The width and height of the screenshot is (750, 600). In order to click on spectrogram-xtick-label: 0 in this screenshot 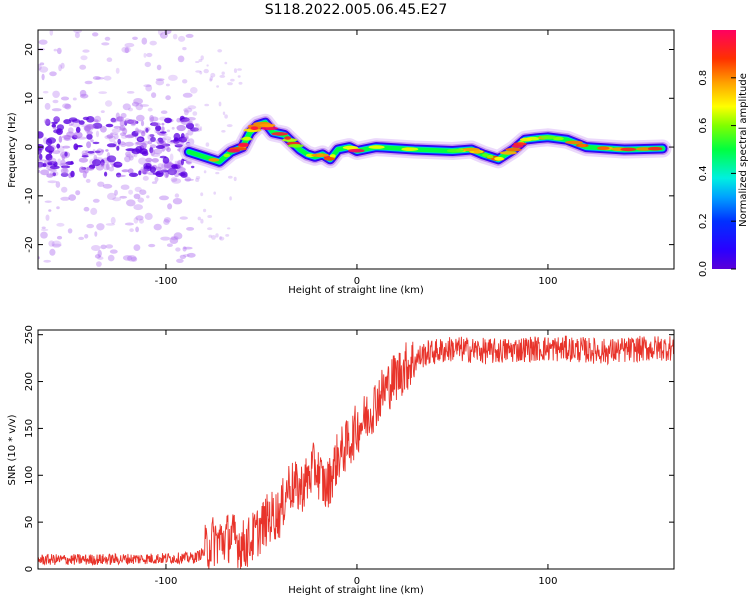, I will do `click(357, 281)`.